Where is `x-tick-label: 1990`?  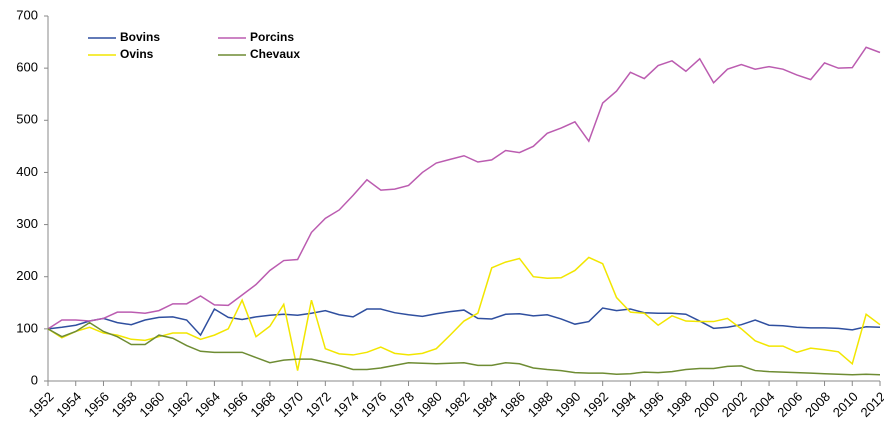 x-tick-label: 1990 is located at coordinates (567, 404).